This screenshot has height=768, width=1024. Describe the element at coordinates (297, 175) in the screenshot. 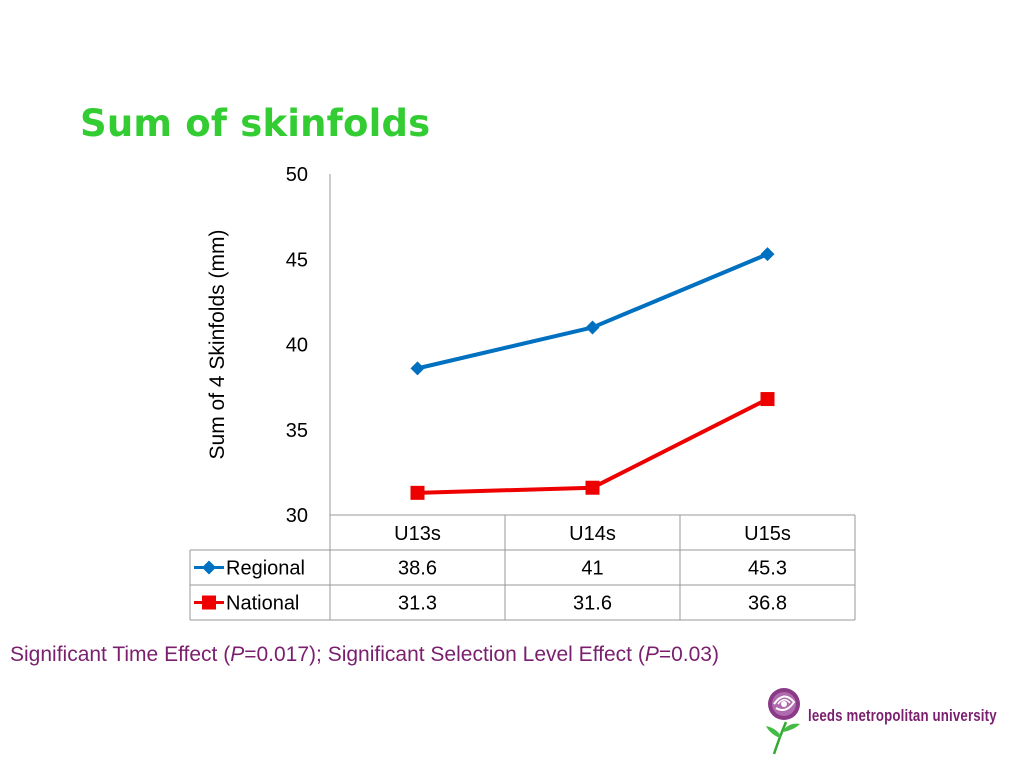

I see `y-tick-label: 50` at that location.